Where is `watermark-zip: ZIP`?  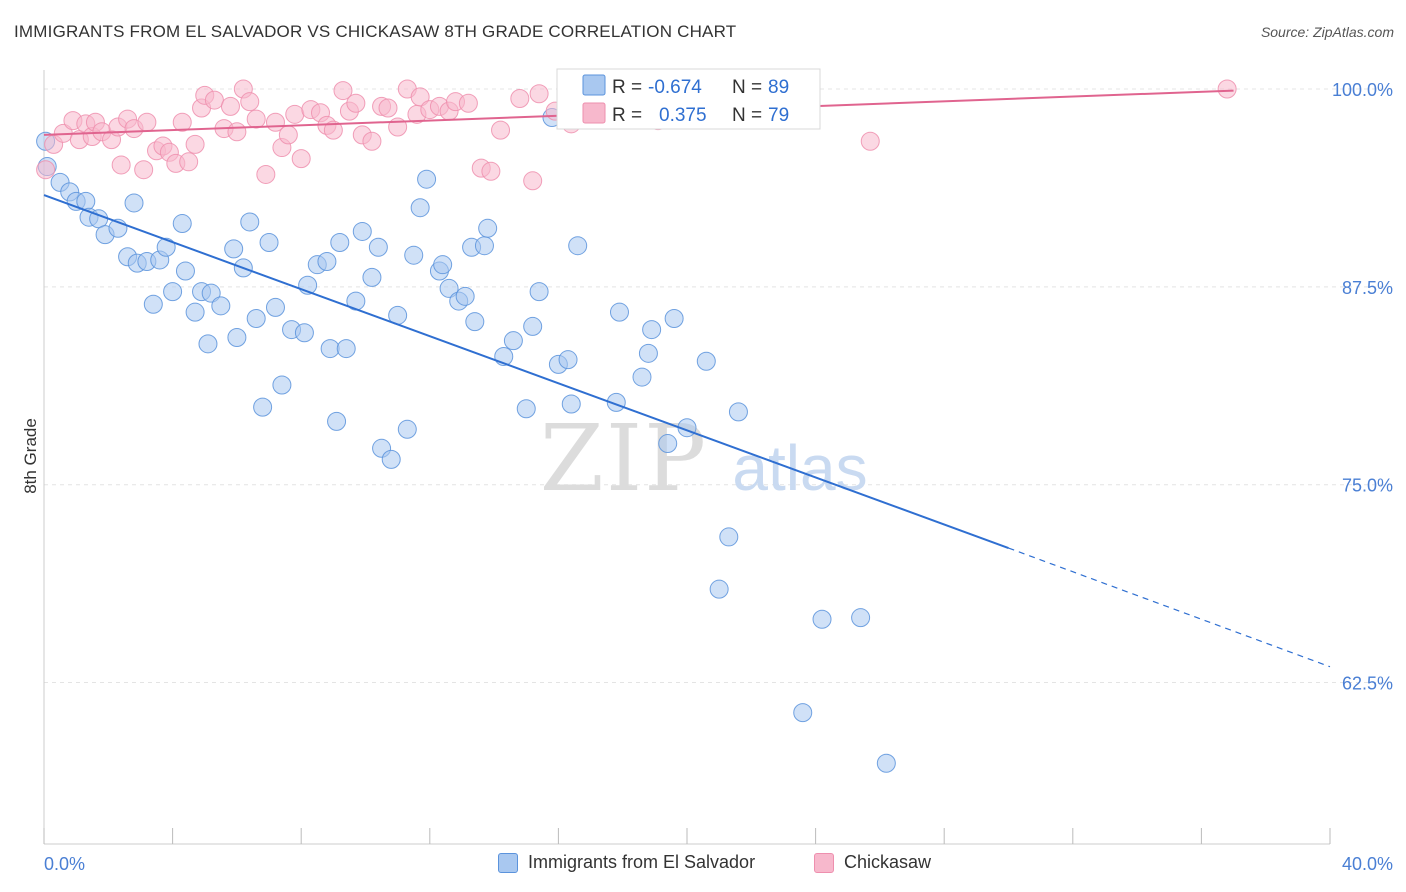
watermark-zip: ZIP is located at coordinates (624, 458).